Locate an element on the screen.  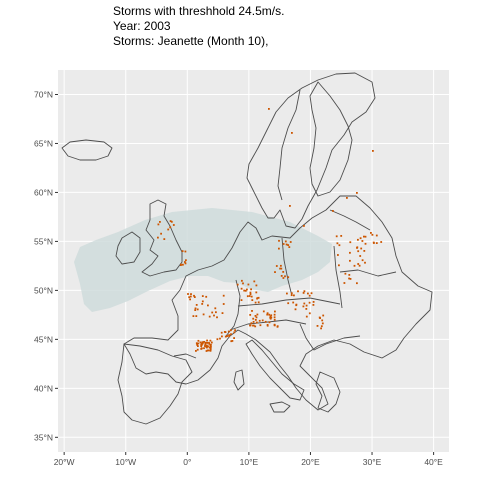
x-tick-label: 20°W is located at coordinates (64, 462).